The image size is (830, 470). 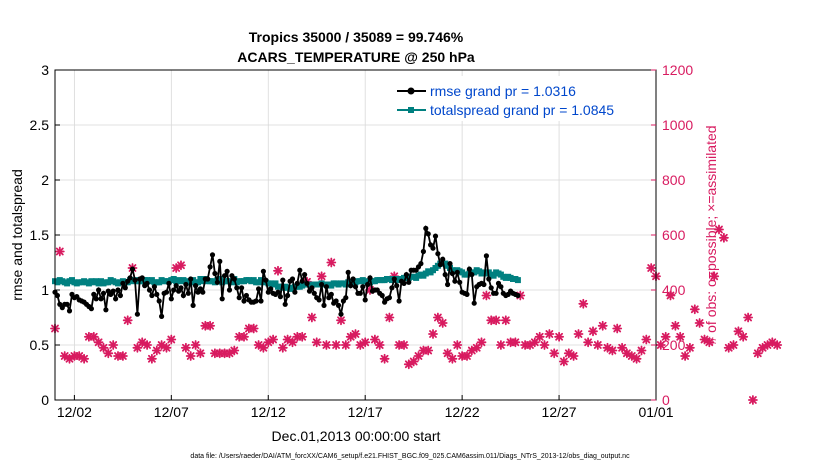 What do you see at coordinates (171, 412) in the screenshot?
I see `x-tick-label: 12/07` at bounding box center [171, 412].